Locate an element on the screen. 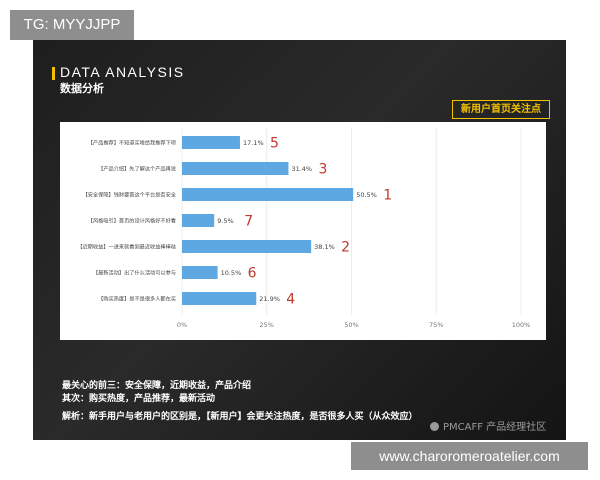  summary-line-3: 解析：新手用户与老用户的区别是，【新用户】会更关注热度，是否很多人买（从众效应） is located at coordinates (240, 417).